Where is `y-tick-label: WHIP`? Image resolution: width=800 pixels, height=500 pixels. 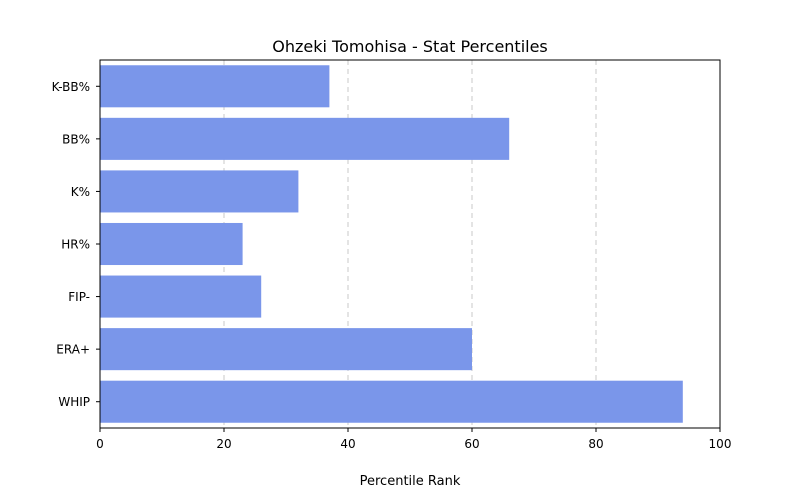
y-tick-label: WHIP is located at coordinates (74, 402).